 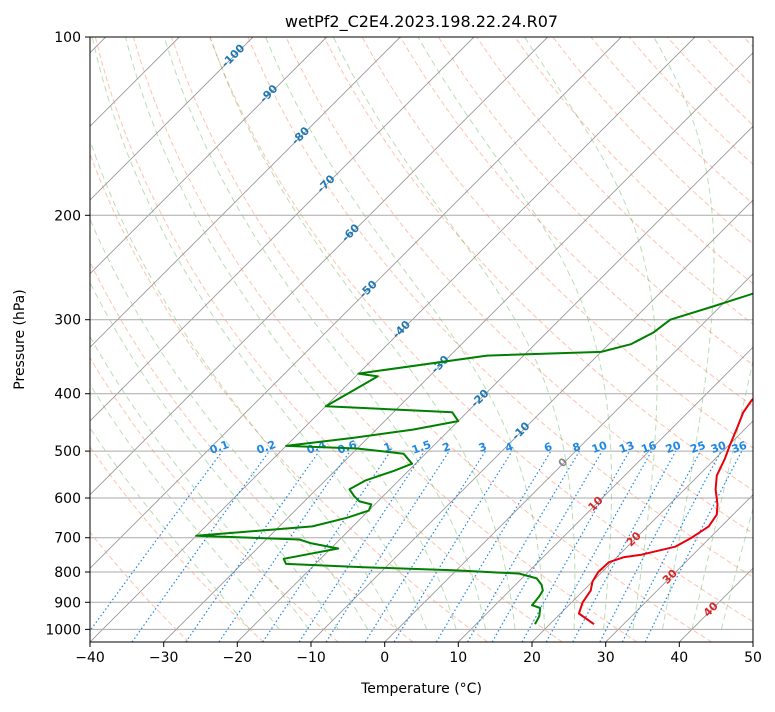 I want to click on y-tick-label: 100, so click(x=67, y=38).